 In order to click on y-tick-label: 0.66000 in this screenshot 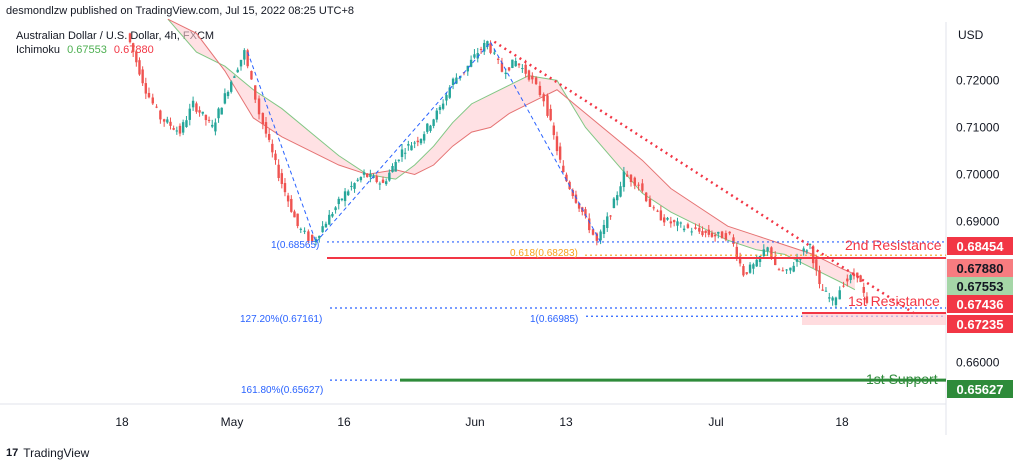, I will do `click(978, 363)`.